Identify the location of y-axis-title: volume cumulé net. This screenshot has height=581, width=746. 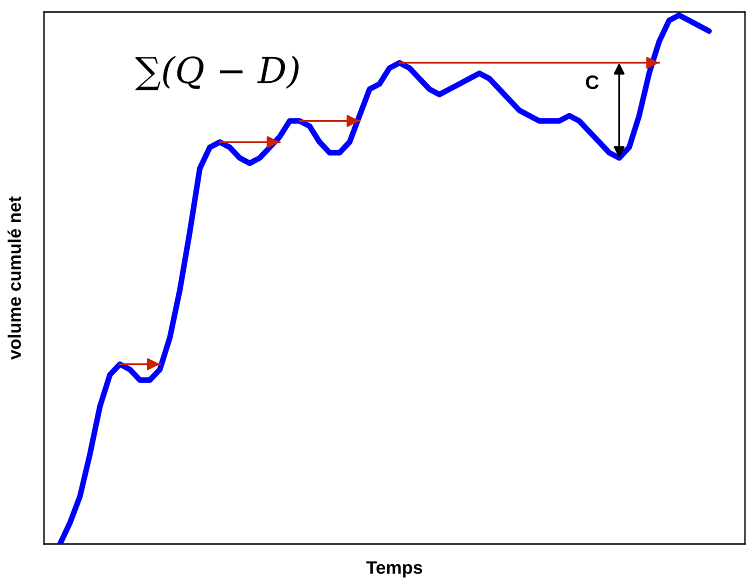
(14, 278).